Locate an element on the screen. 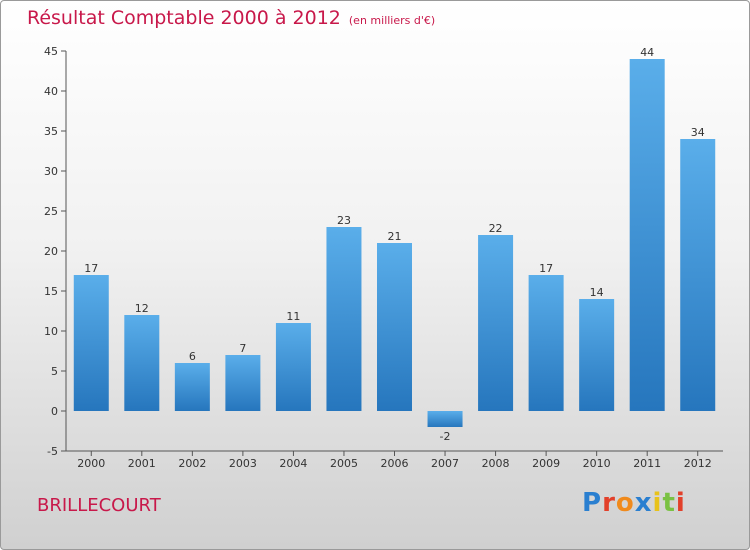 The height and width of the screenshot is (550, 750). proxiti-logo: Proxiti is located at coordinates (634, 503).